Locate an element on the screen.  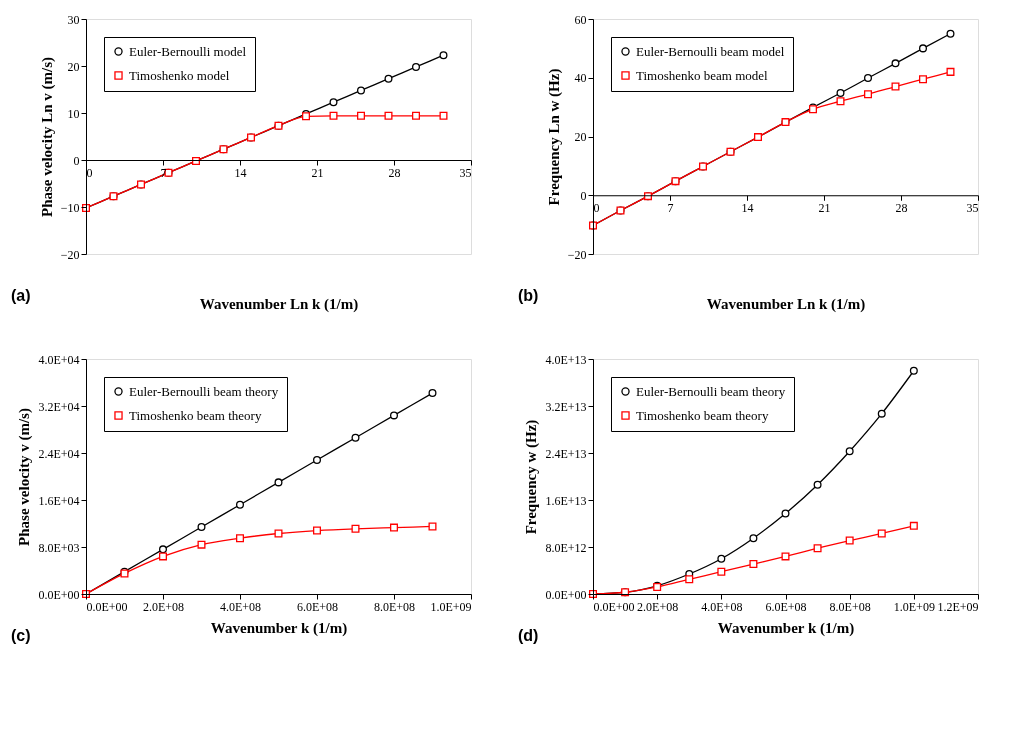
text: (c) is located at coordinates (21, 635).